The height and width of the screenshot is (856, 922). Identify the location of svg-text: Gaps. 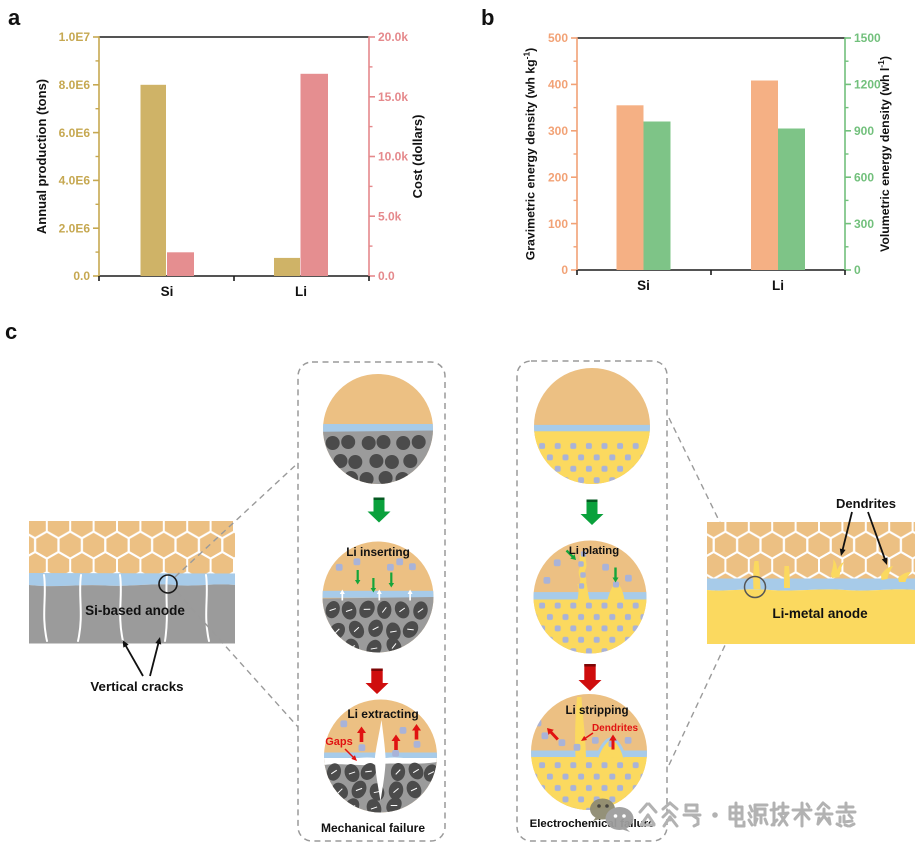
(339, 742).